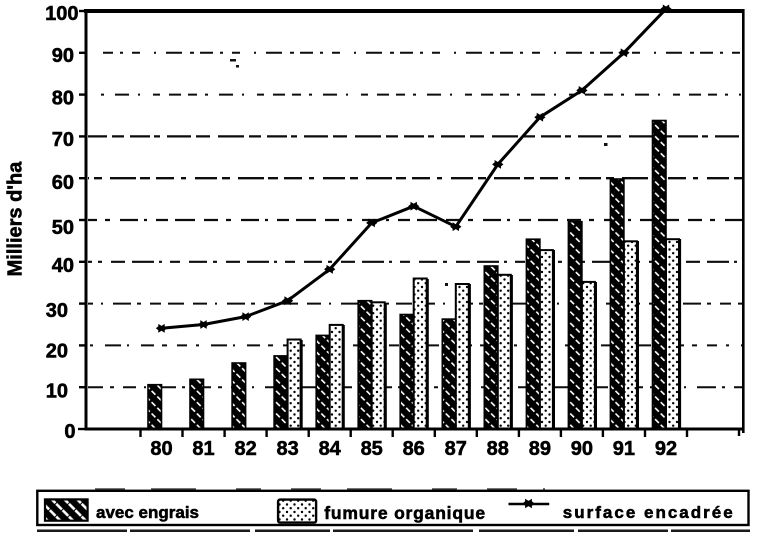  Describe the element at coordinates (61, 14) in the screenshot. I see `svg-text: 100` at that location.